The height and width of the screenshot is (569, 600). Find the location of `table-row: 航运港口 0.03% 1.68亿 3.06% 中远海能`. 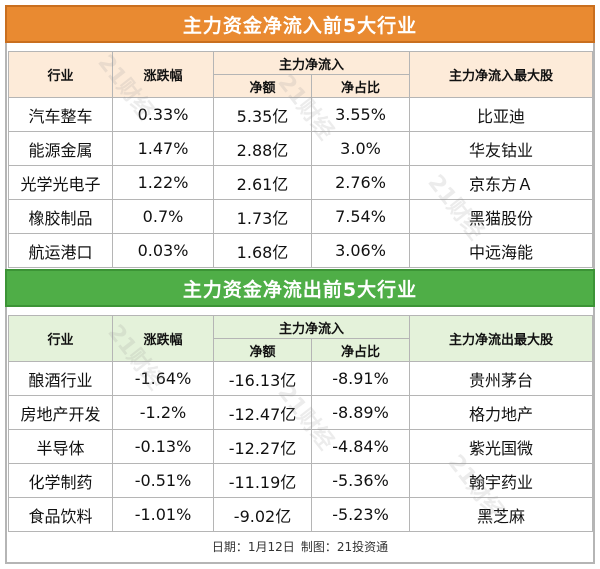

table-row: 航运港口 0.03% 1.68亿 3.06% 中远海能 is located at coordinates (301, 250).